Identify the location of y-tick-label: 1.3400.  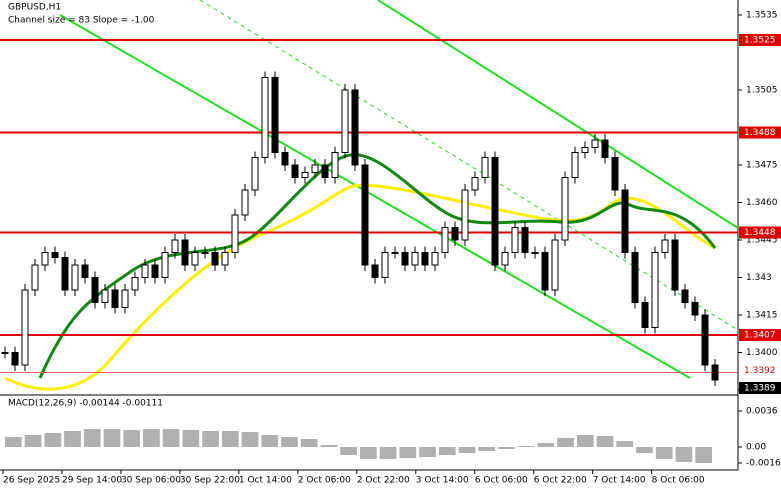
(762, 353).